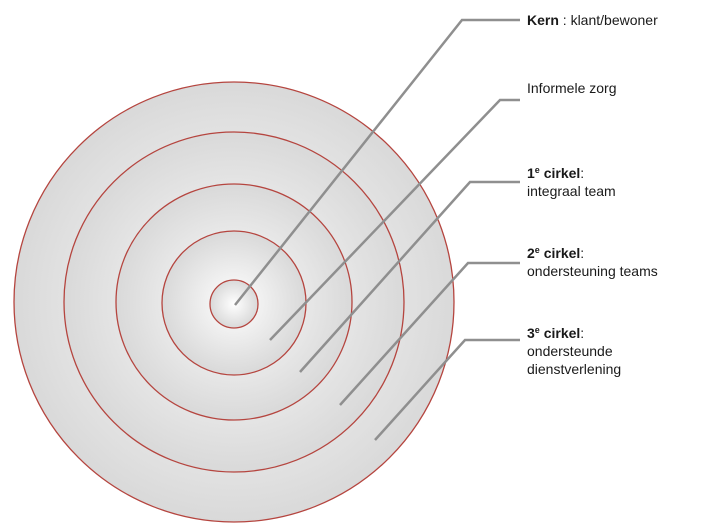 The width and height of the screenshot is (710, 526). Describe the element at coordinates (592, 262) in the screenshot. I see `label: 2e cirkel: ondersteuning teams` at that location.